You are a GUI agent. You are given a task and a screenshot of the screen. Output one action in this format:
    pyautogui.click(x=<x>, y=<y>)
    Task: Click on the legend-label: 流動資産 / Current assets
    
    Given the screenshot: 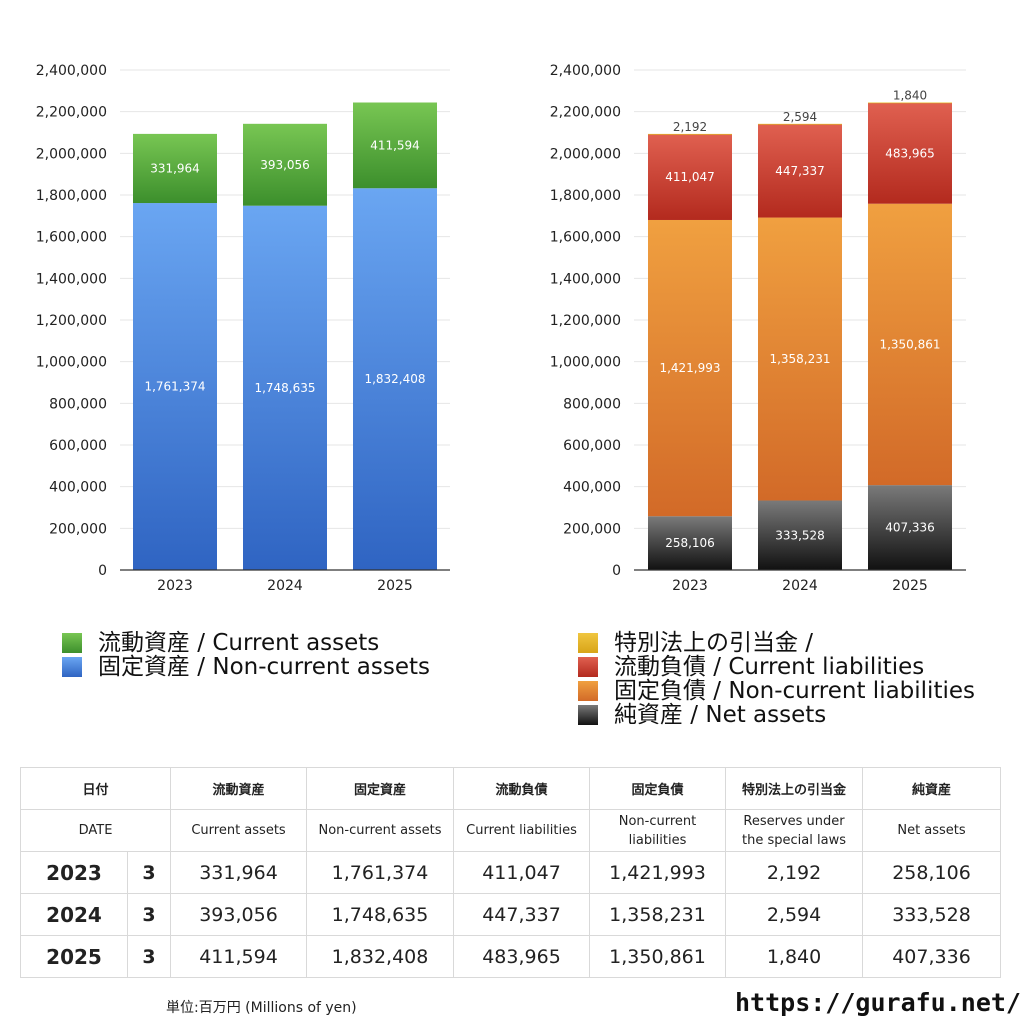 What is the action you would take?
    pyautogui.click(x=239, y=643)
    